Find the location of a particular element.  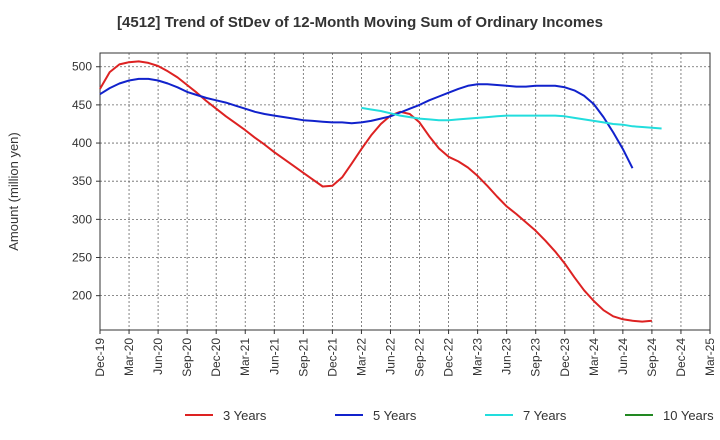

x-tick-label: Sep-23 is located at coordinates (536, 357).